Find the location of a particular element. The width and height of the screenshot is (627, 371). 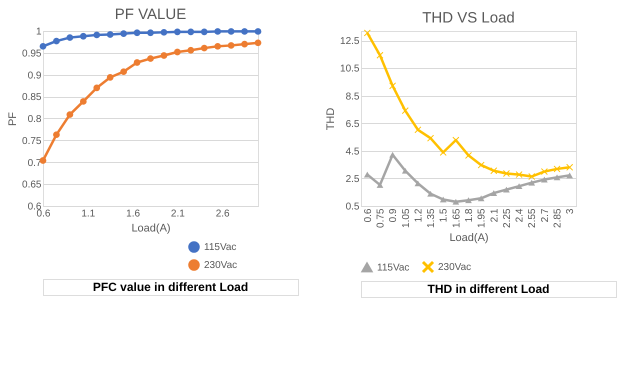

x-tick-label: 1.95 is located at coordinates (482, 218).